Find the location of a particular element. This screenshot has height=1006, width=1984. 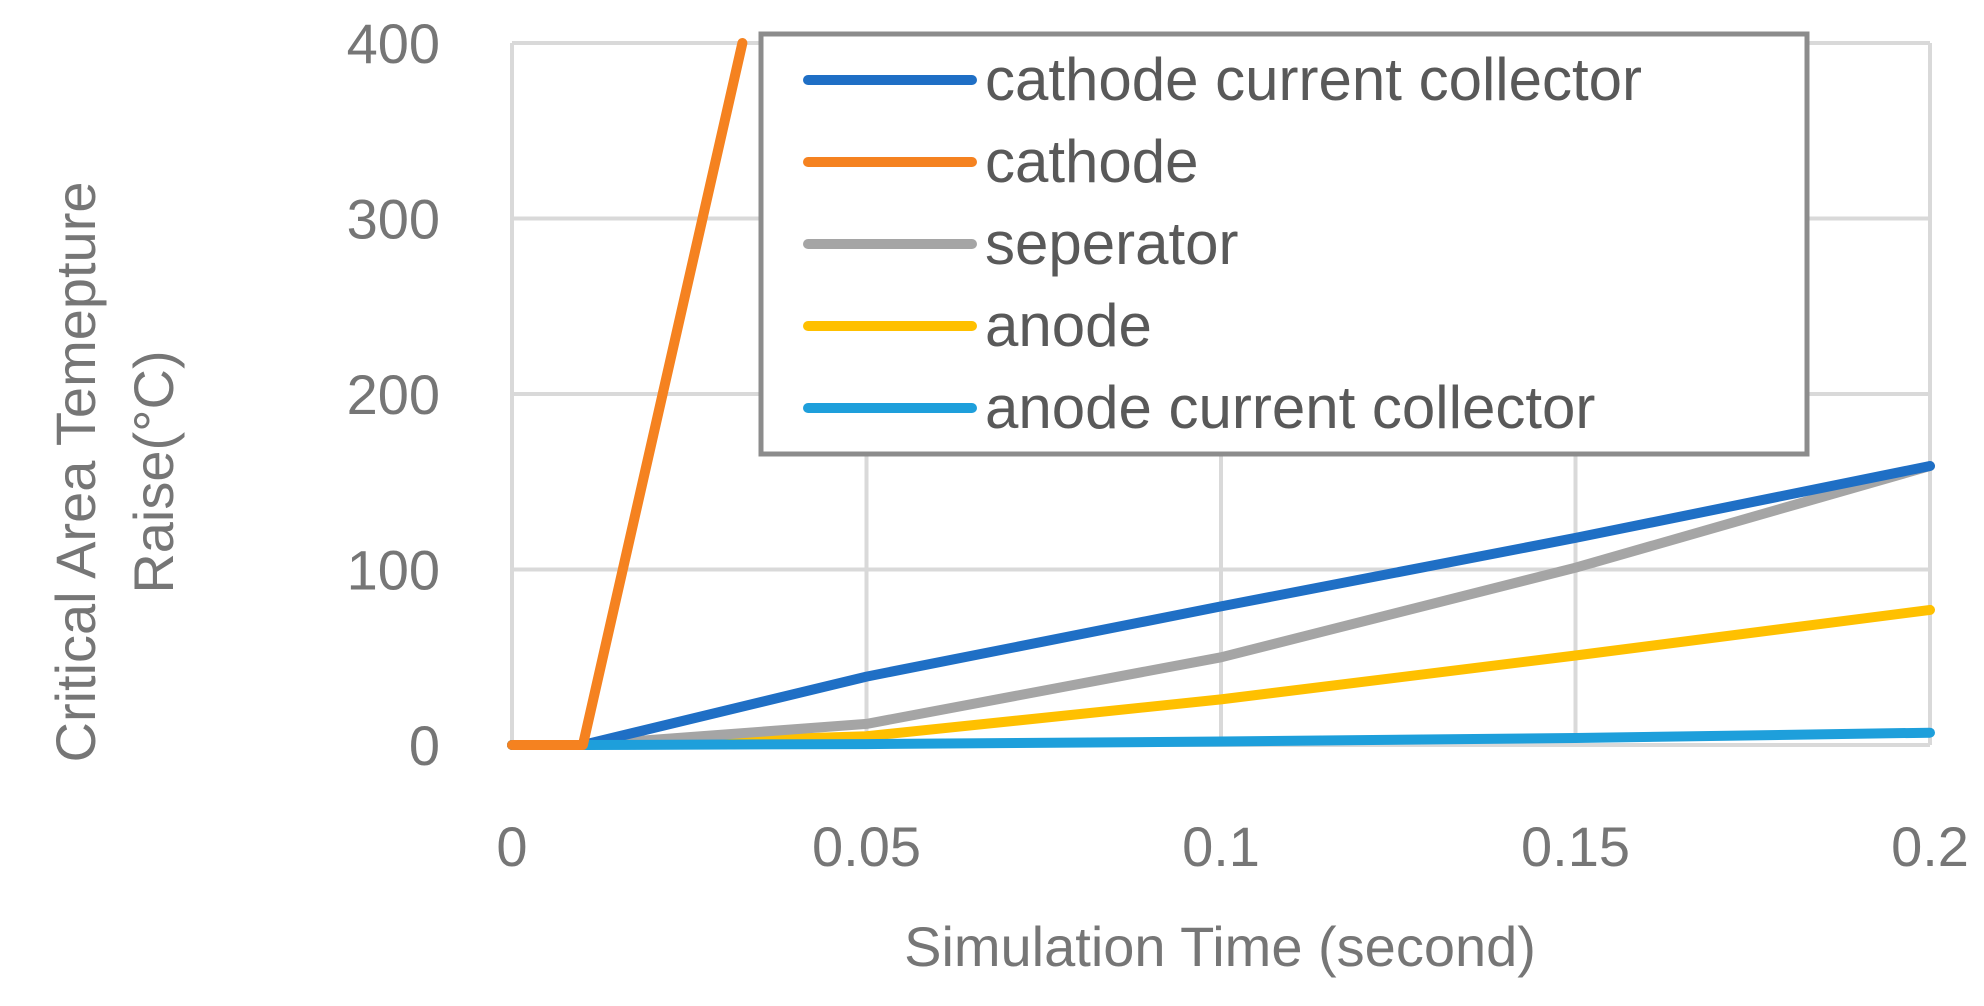

legend-label: cathode is located at coordinates (1092, 161).